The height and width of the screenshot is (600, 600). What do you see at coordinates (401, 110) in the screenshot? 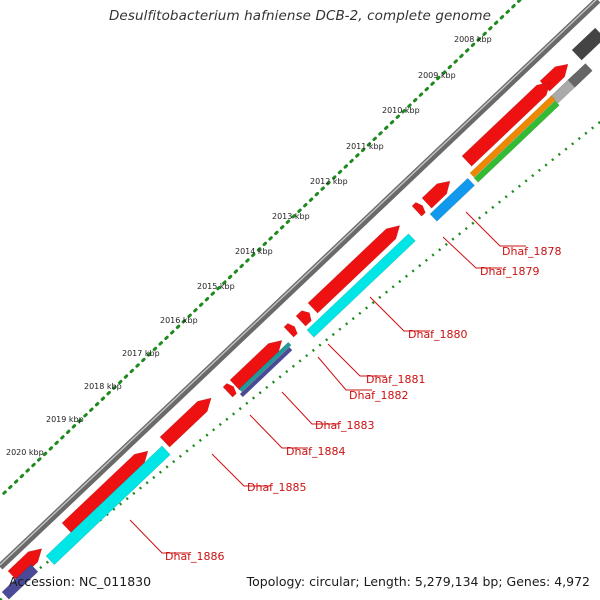
I see `kbp-marker-label: 2010 kbp` at bounding box center [401, 110].